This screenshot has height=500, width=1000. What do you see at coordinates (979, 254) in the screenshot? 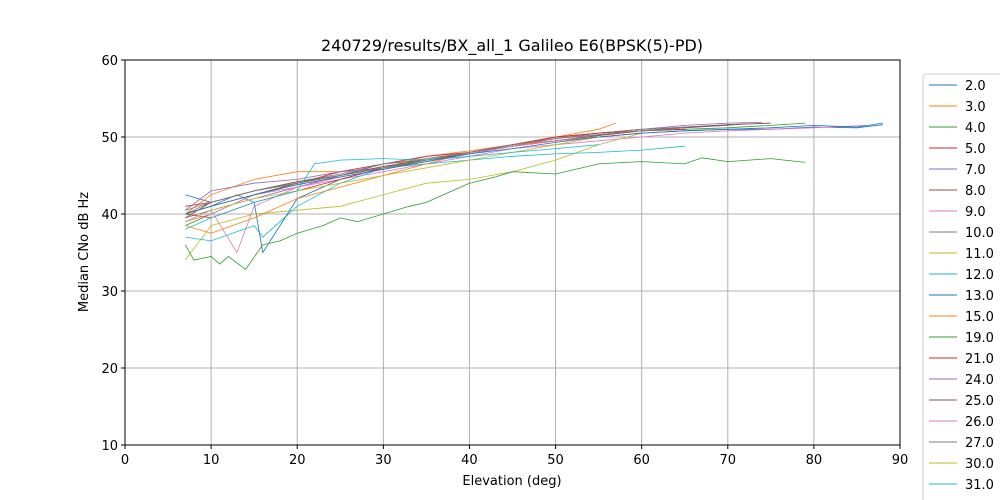
I see `legend-label: 11.0` at bounding box center [979, 254].